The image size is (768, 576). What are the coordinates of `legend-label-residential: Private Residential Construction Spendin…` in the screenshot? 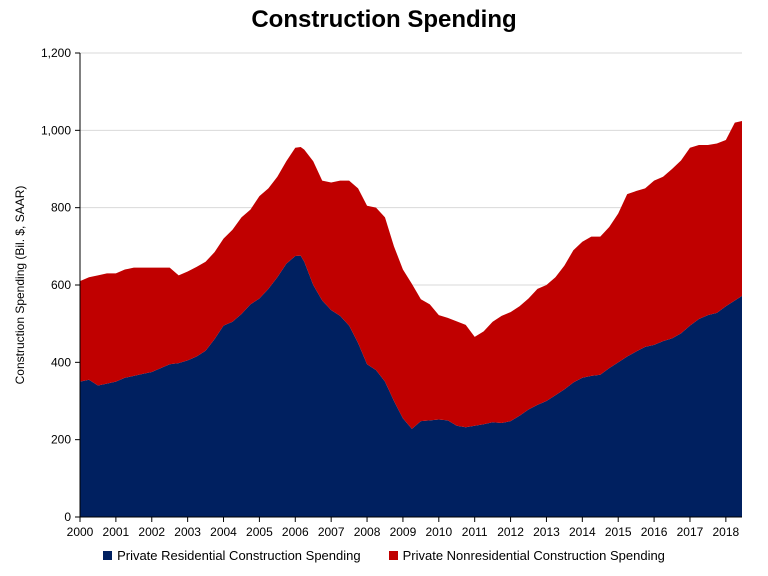 It's located at (239, 555).